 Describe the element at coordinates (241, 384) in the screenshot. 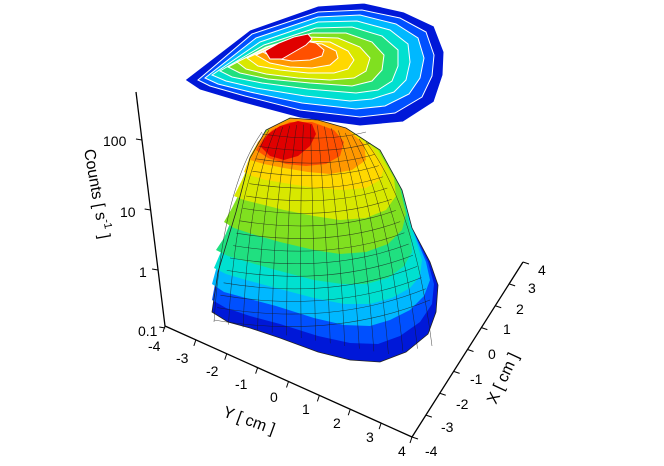

I see `y-tick-label: -1` at that location.